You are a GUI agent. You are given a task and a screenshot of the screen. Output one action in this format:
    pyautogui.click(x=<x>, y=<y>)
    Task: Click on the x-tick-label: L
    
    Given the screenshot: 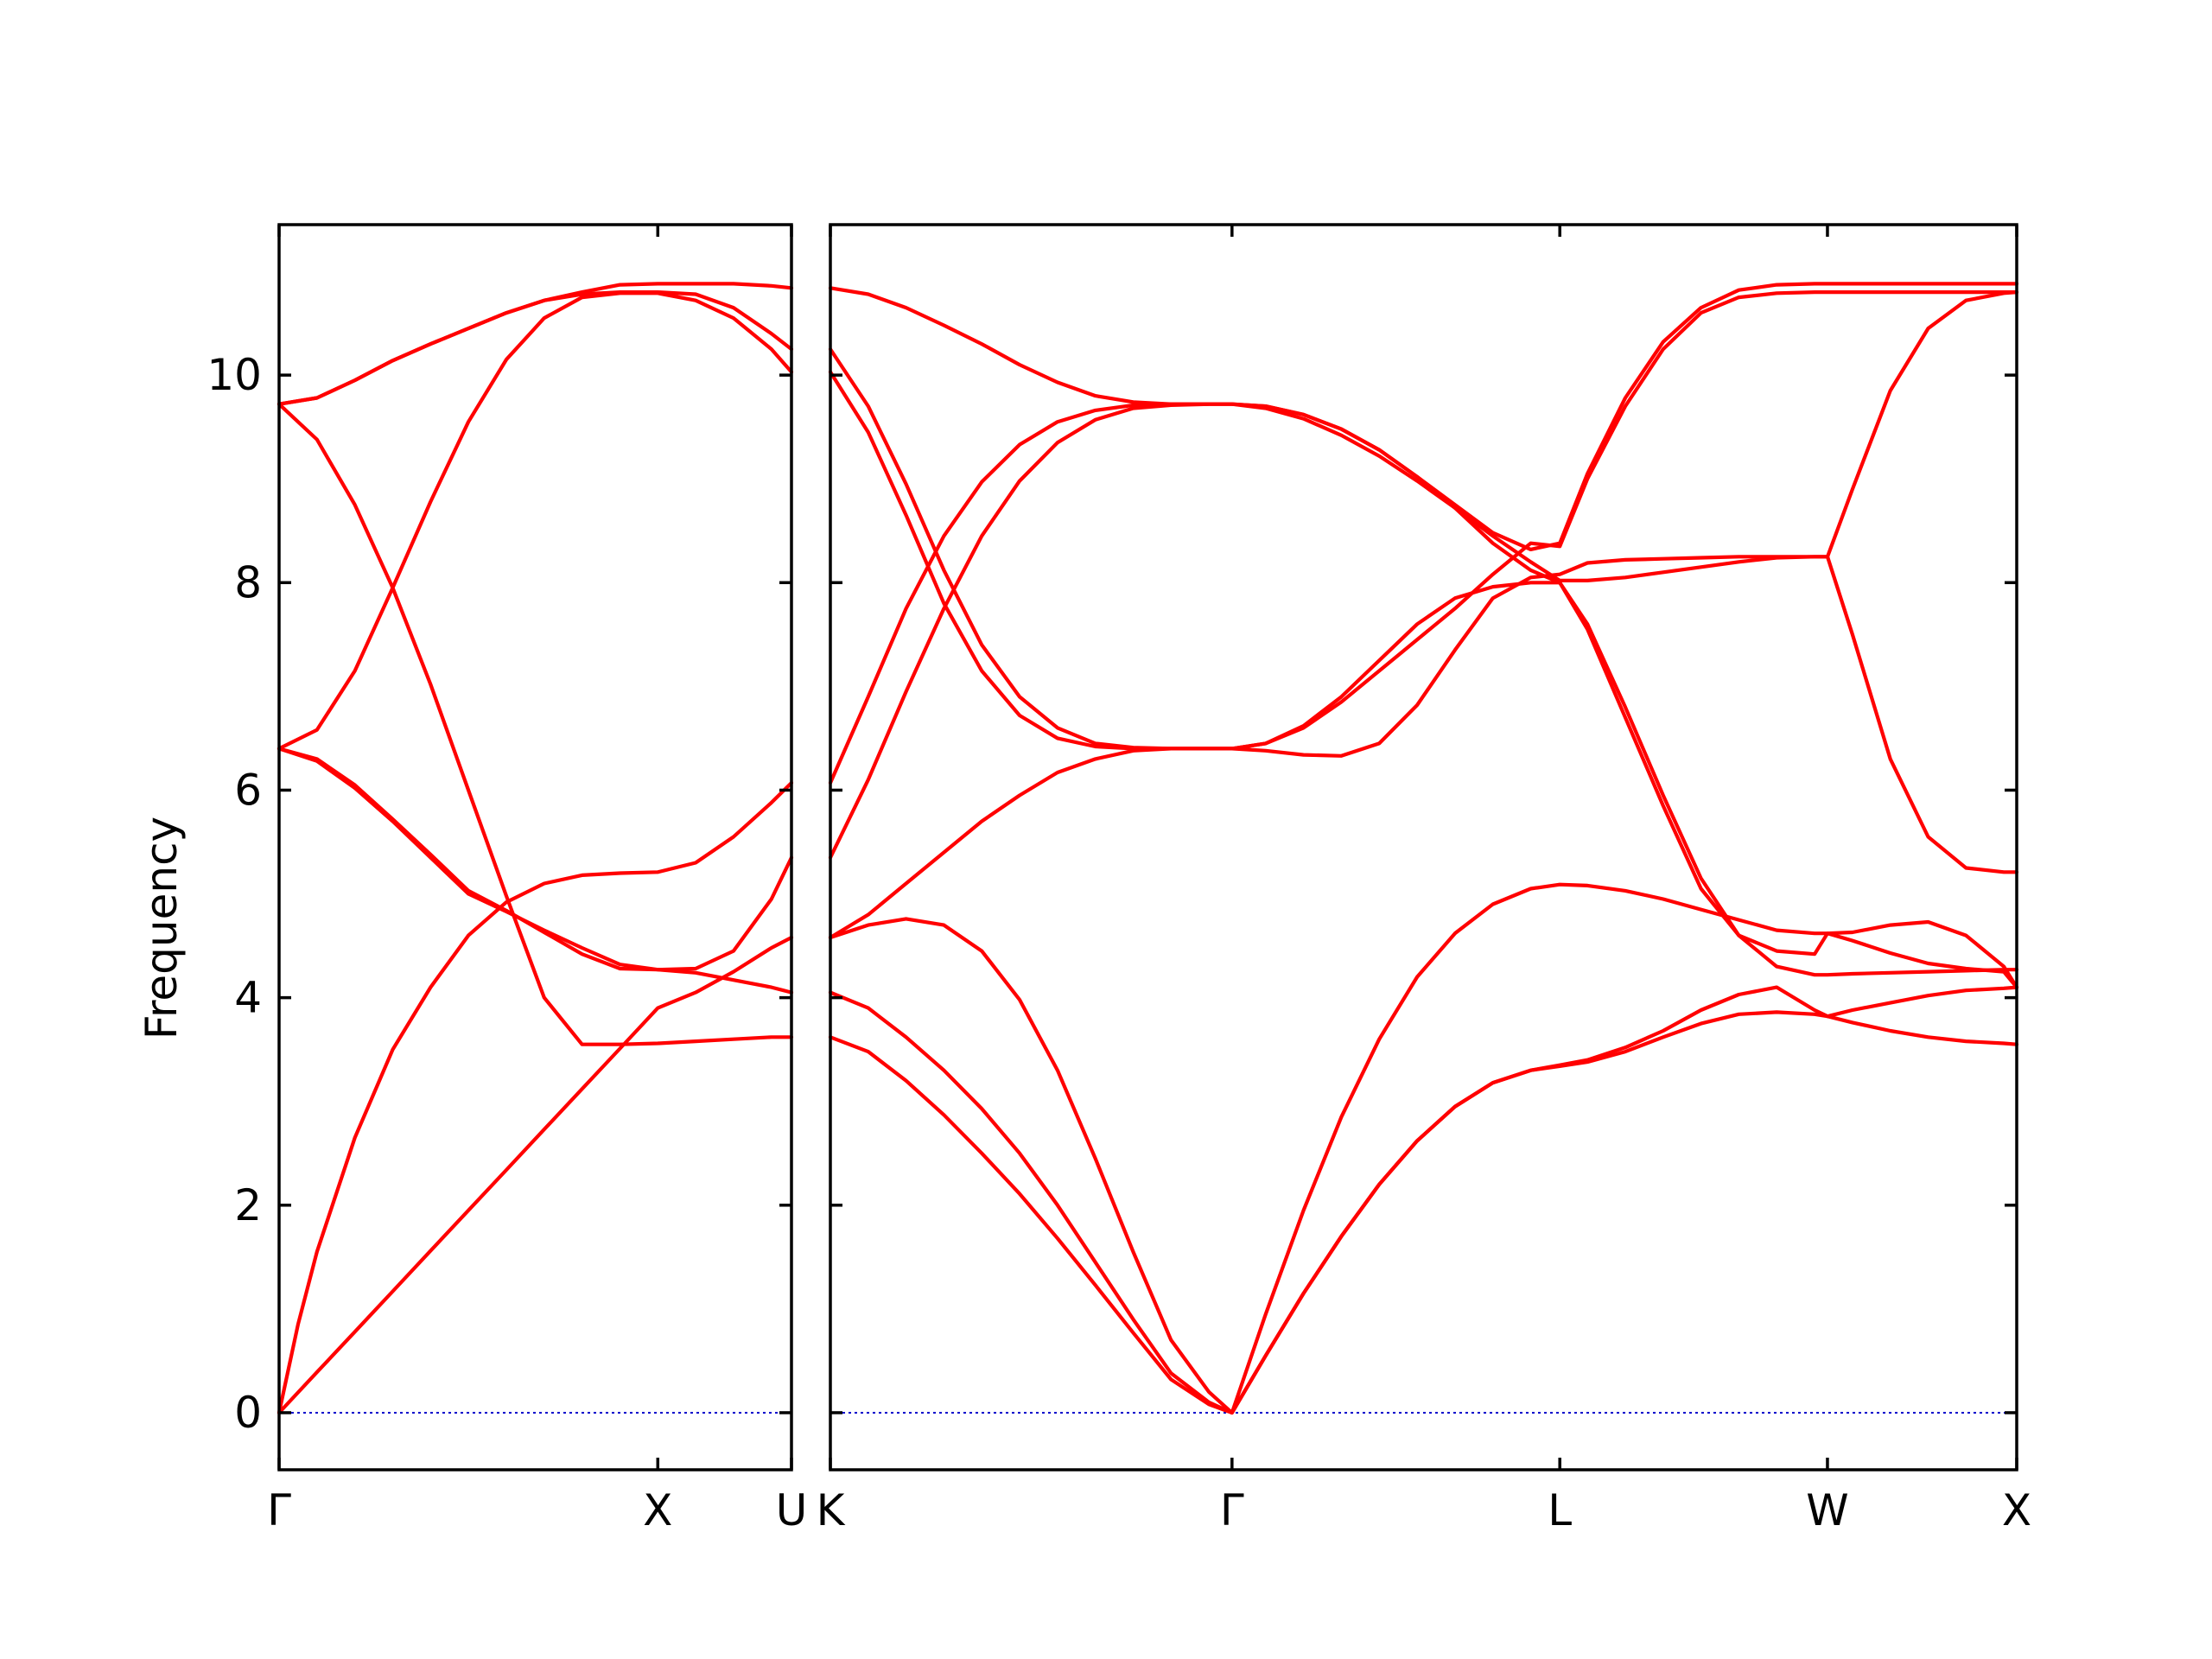 What is the action you would take?
    pyautogui.click(x=1560, y=1510)
    